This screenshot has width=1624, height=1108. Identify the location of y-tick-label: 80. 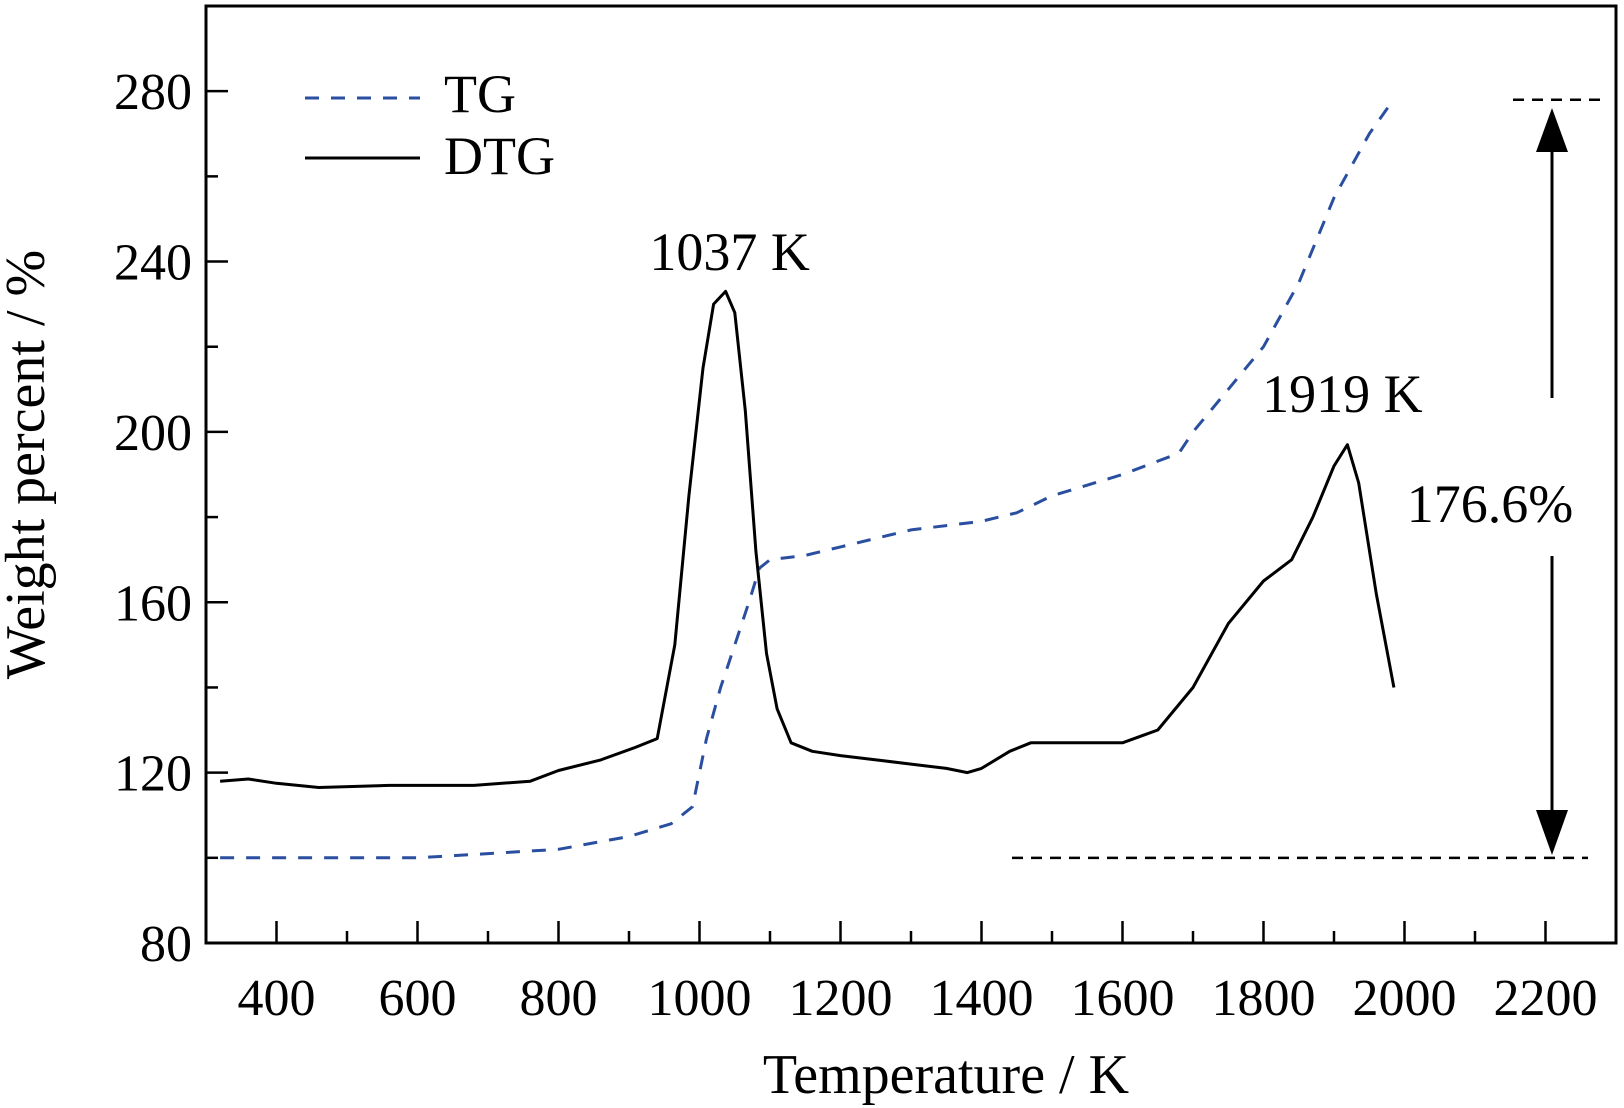
(166, 944).